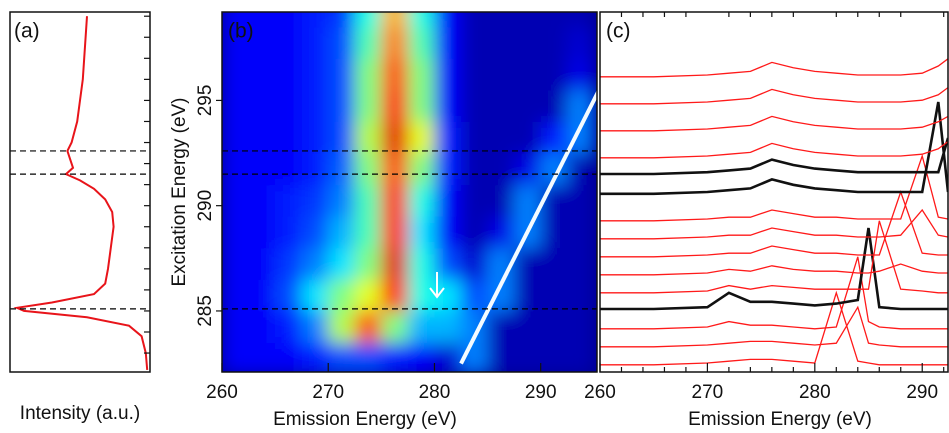  What do you see at coordinates (80, 193) in the screenshot?
I see `panel-a-plot` at bounding box center [80, 193].